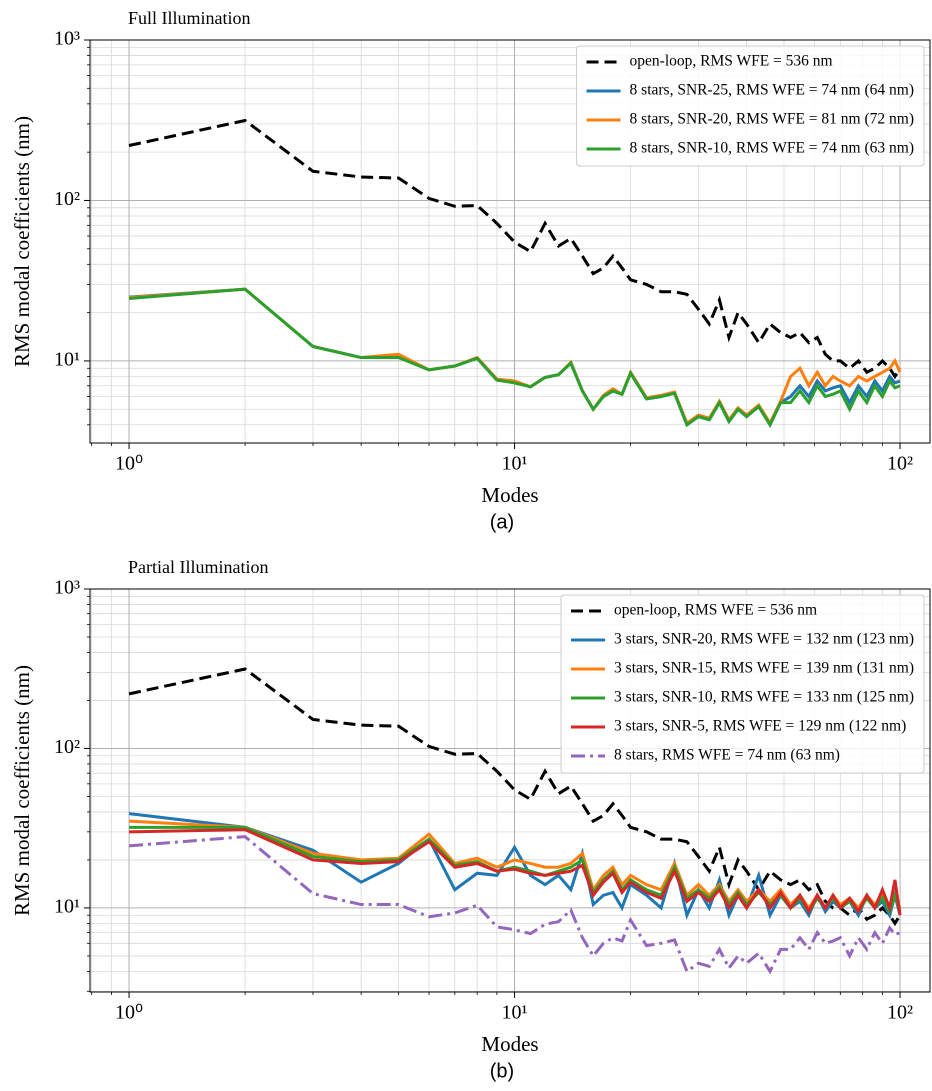 The height and width of the screenshot is (1091, 932). Describe the element at coordinates (502, 1071) in the screenshot. I see `caption: (b)` at that location.